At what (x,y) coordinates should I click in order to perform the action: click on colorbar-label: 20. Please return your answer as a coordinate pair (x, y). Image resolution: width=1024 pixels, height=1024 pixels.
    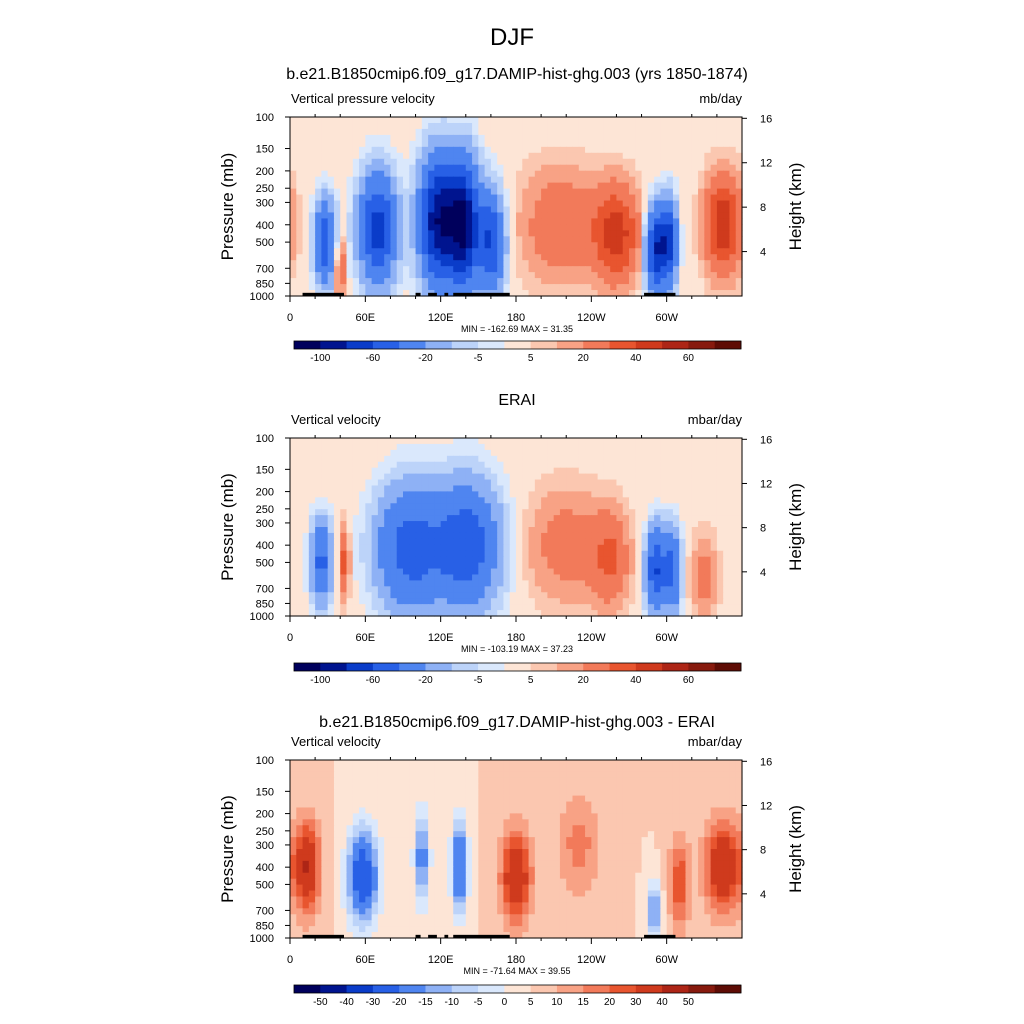
    Looking at the image, I should click on (584, 358).